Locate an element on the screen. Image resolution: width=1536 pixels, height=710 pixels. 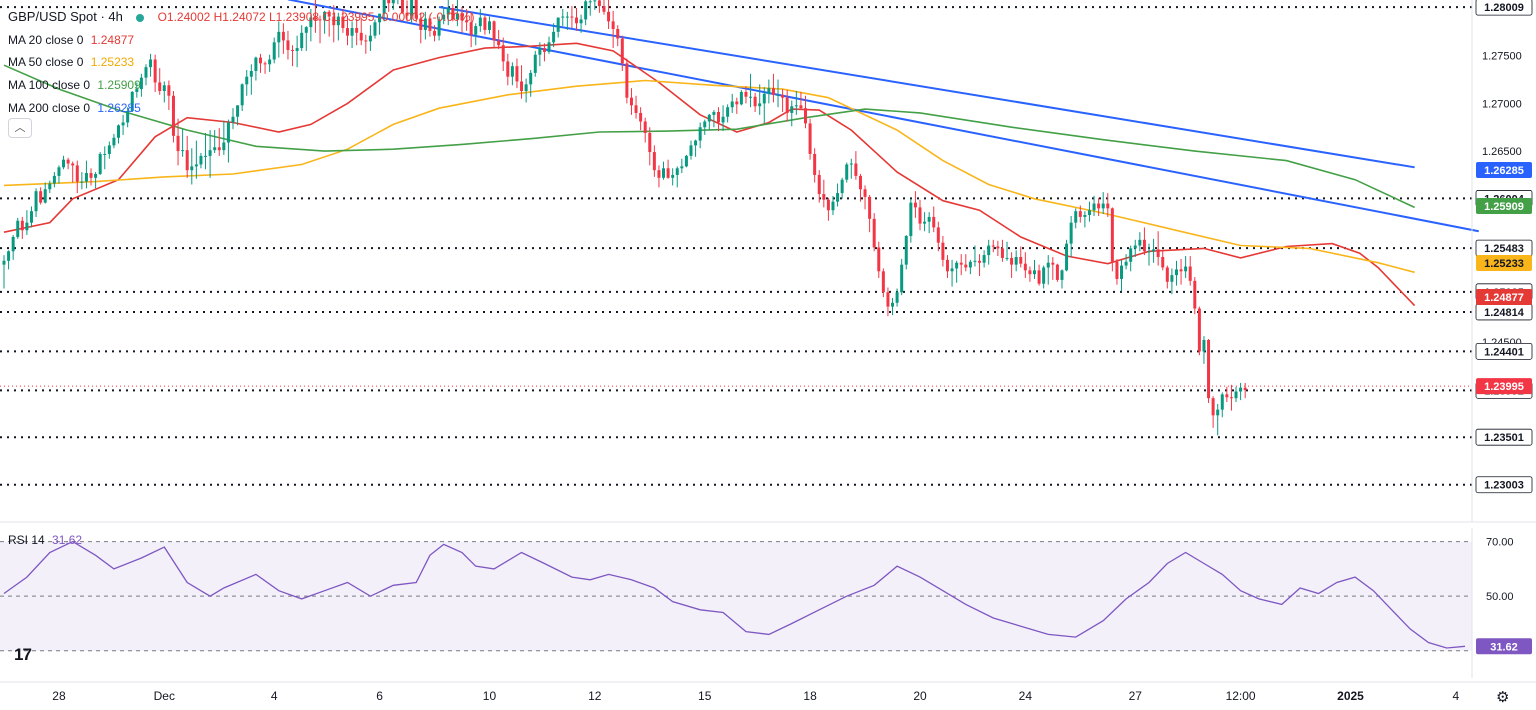
time-tick-label-5: 12 is located at coordinates (595, 696).